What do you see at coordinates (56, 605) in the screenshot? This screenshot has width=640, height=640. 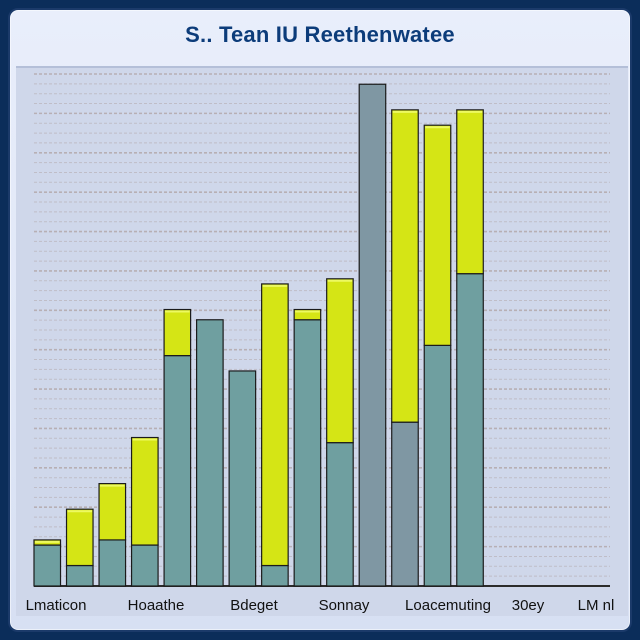 I see `x-tick-label: Lmaticon` at bounding box center [56, 605].